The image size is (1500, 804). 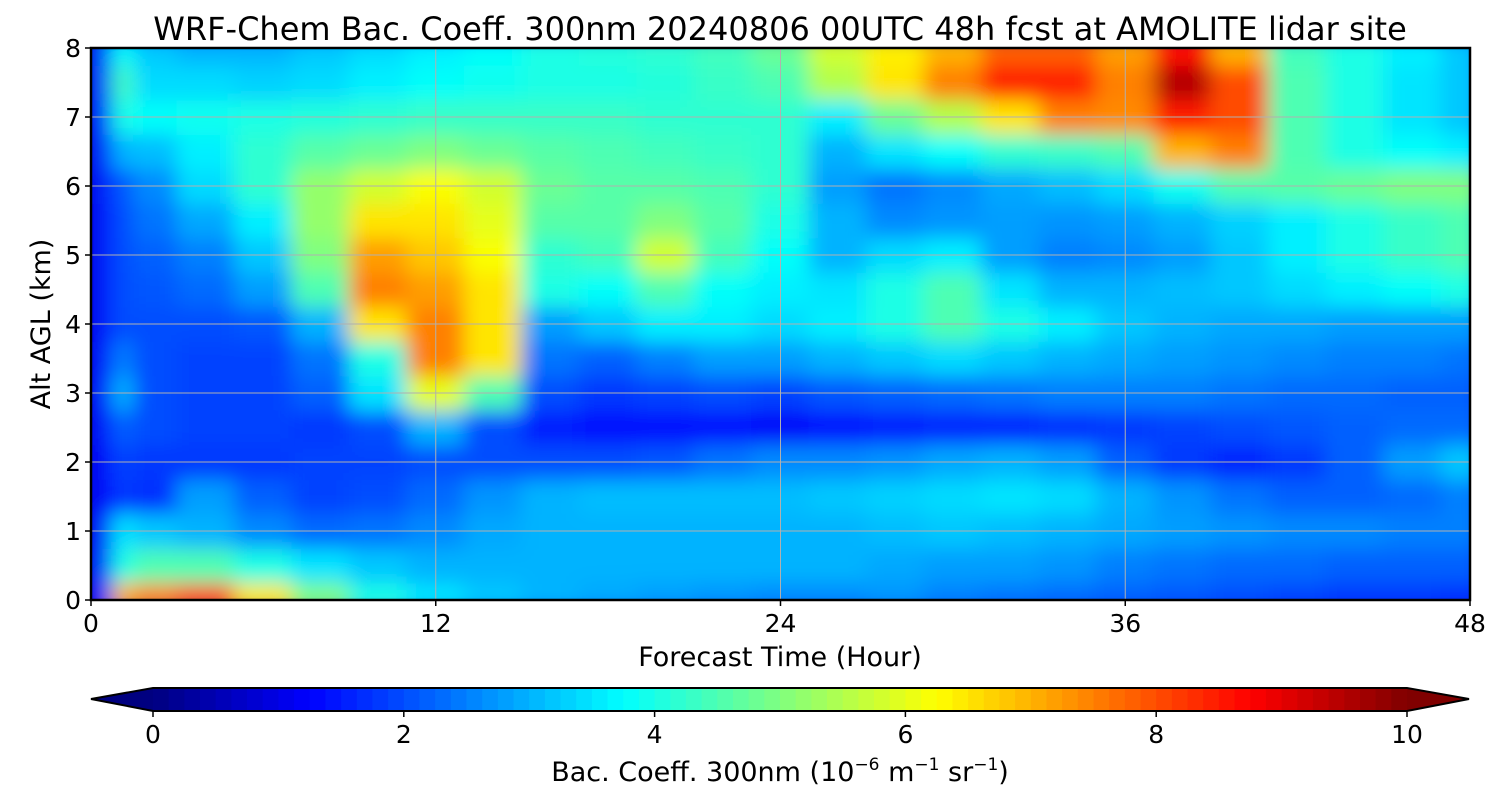 What do you see at coordinates (784, 730) in the screenshot?
I see `colorbar-ticks: 0 2 4 6 8 10` at bounding box center [784, 730].